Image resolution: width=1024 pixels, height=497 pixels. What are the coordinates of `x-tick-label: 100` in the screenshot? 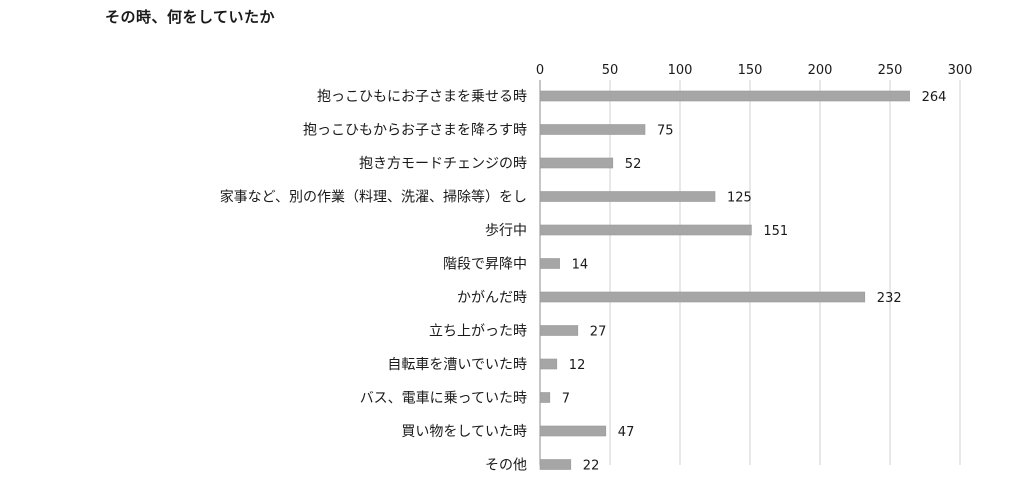 It's located at (680, 70).